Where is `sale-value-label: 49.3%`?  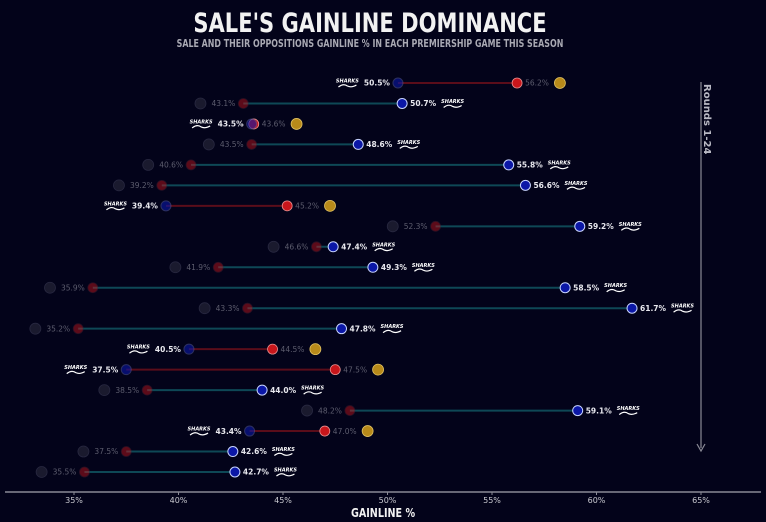
sale-value-label: 49.3% is located at coordinates (394, 267).